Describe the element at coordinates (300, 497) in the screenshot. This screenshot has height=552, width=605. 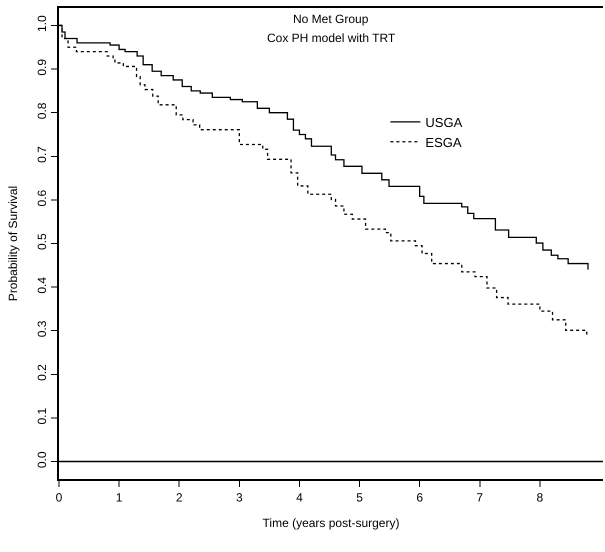
I see `x-tick-label: 4` at that location.